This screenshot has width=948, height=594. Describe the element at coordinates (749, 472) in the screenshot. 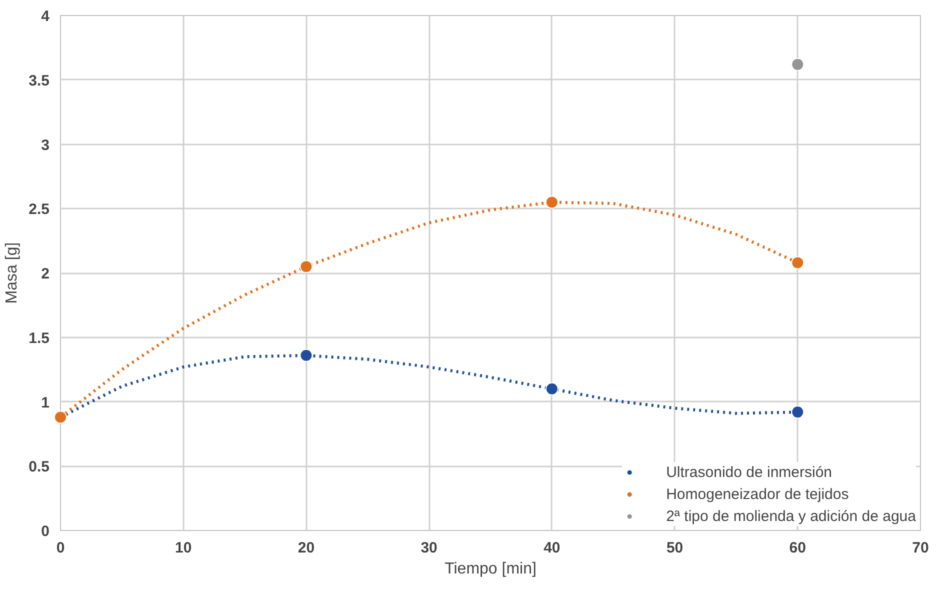

I see `legend-label: Ultrasonido de inmersión` at that location.